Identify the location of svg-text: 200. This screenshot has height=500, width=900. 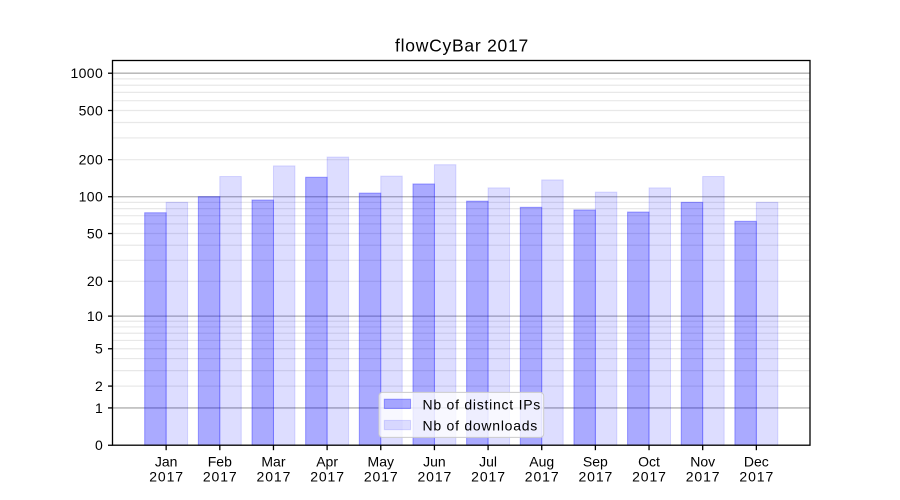
(91, 160).